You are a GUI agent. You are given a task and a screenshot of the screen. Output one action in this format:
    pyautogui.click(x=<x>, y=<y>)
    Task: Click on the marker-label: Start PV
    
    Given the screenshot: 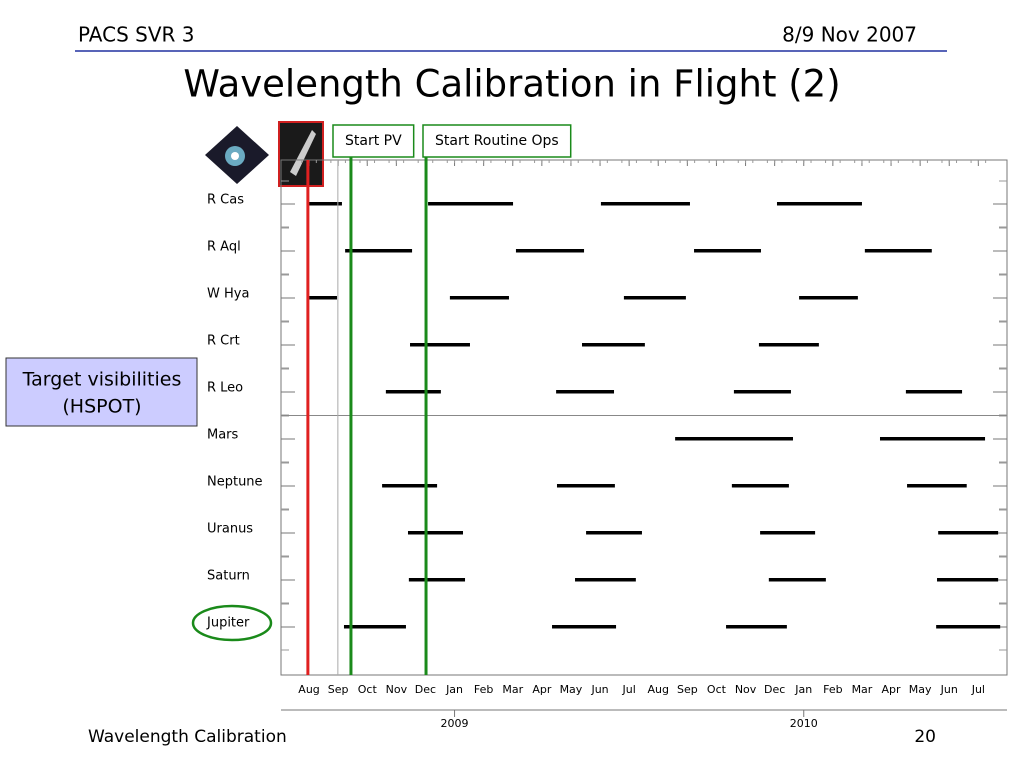 What is the action you would take?
    pyautogui.click(x=373, y=141)
    